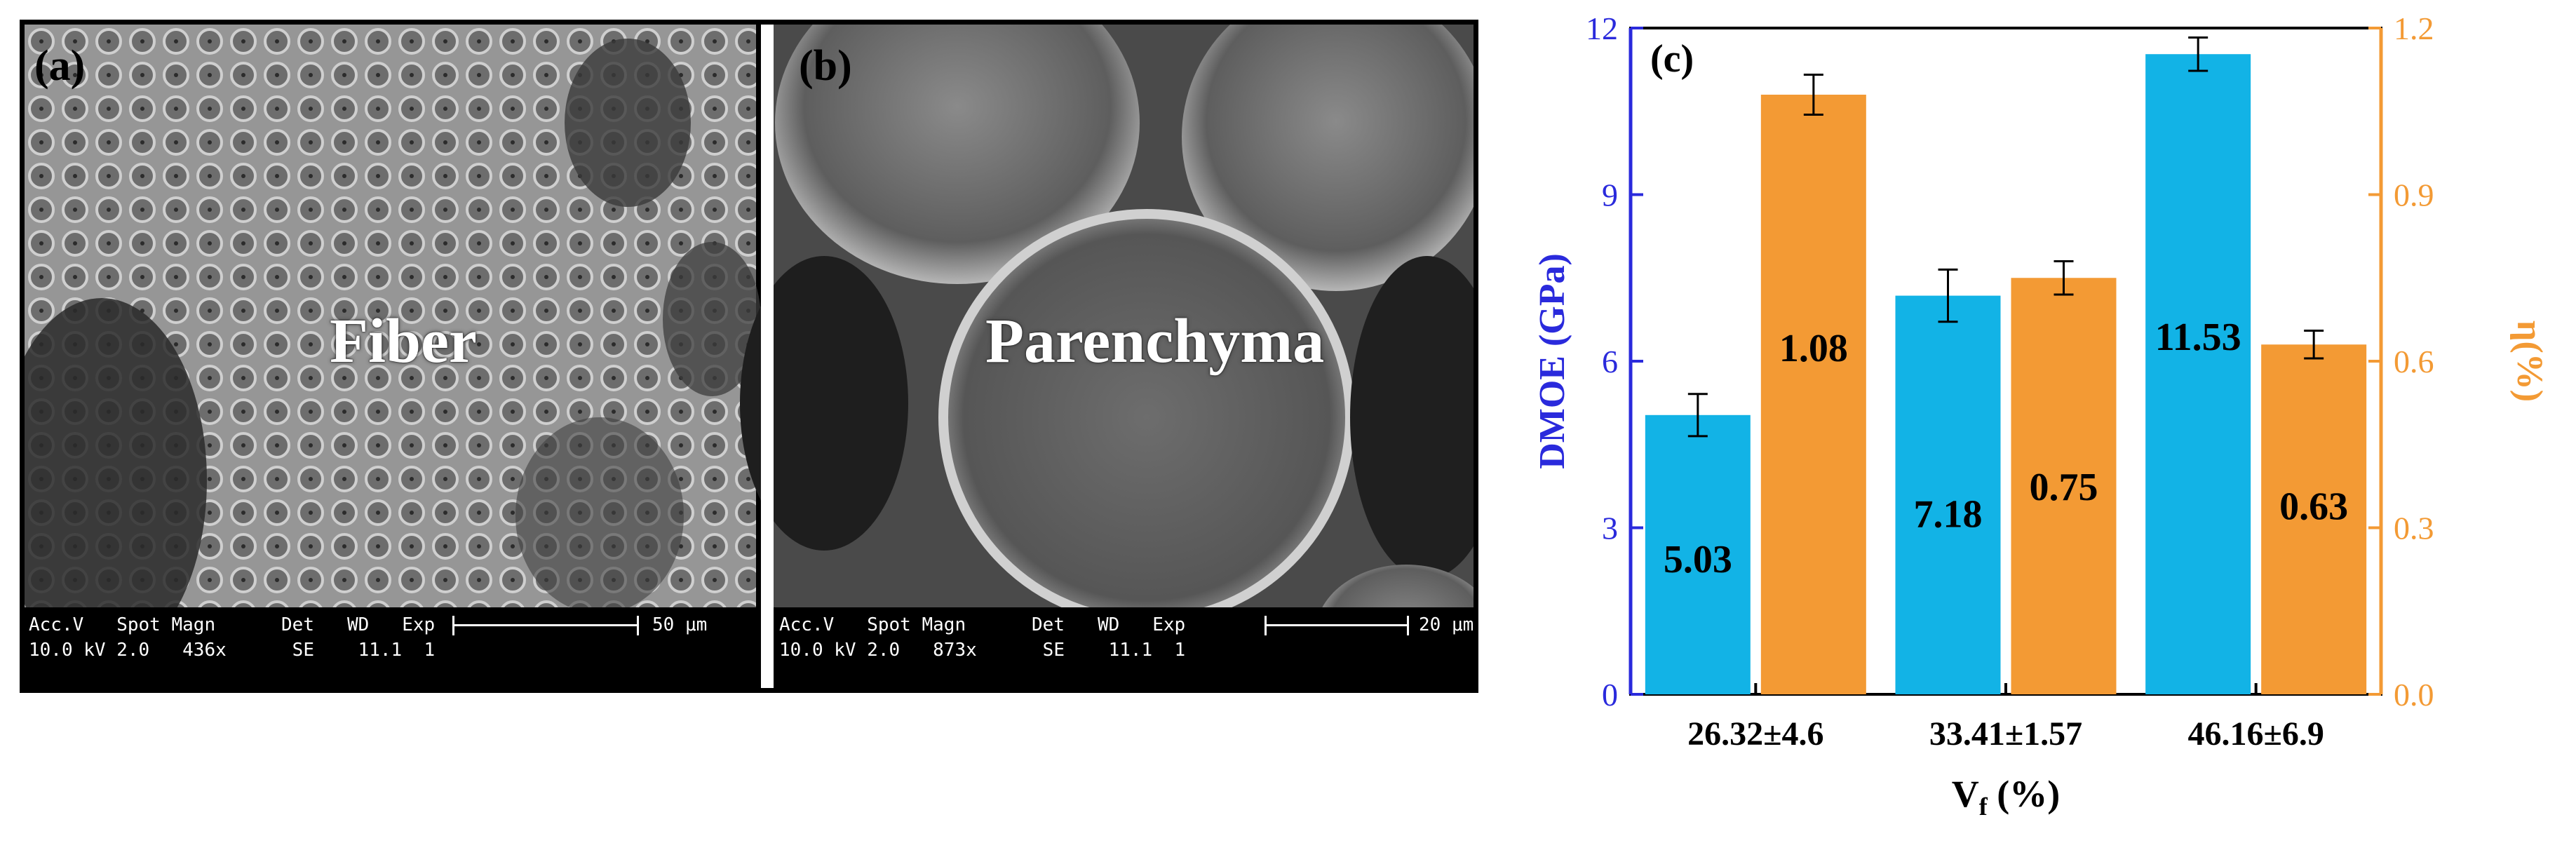 The width and height of the screenshot is (2576, 843). I want to click on data-label: 11.53, so click(2198, 338).